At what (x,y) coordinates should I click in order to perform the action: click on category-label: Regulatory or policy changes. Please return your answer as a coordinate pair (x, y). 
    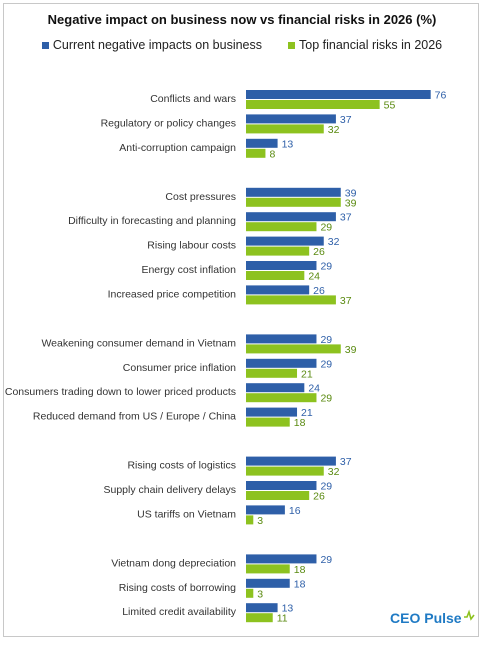
    Looking at the image, I should click on (168, 123).